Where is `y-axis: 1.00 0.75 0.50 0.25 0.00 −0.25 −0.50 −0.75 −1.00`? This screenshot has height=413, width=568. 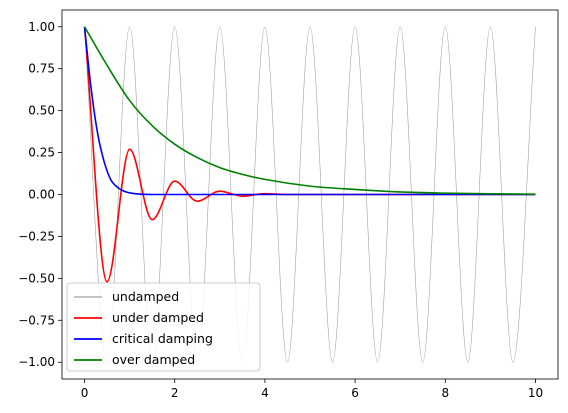 y-axis: 1.00 0.75 0.50 0.25 0.00 −0.25 −0.50 −0.75 −1.00 is located at coordinates (40, 194).